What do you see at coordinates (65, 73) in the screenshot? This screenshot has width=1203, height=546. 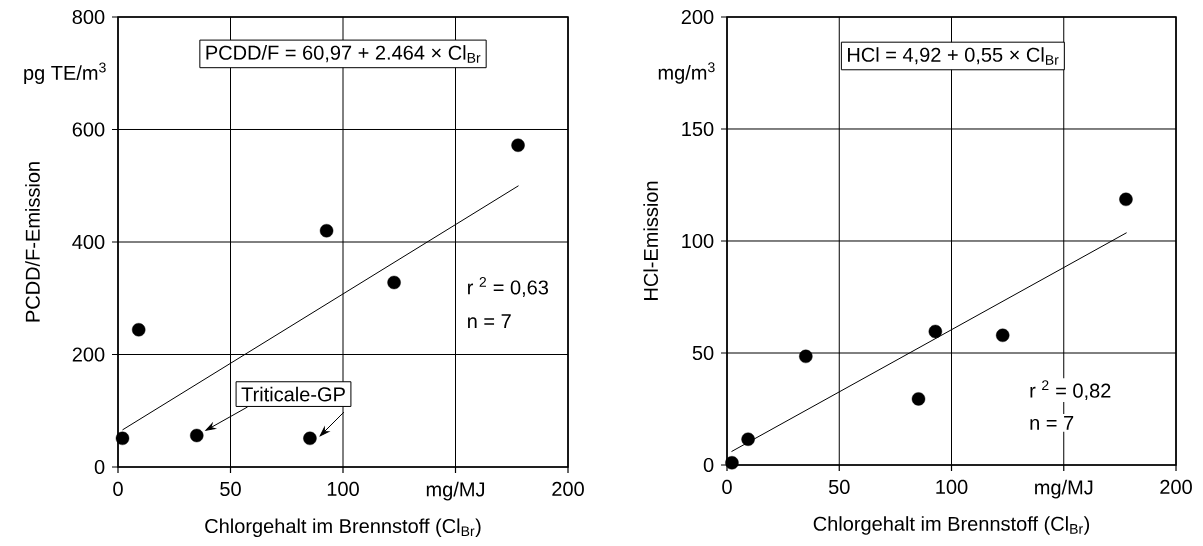 I see `text: pg TE/m$^{3}$` at bounding box center [65, 73].